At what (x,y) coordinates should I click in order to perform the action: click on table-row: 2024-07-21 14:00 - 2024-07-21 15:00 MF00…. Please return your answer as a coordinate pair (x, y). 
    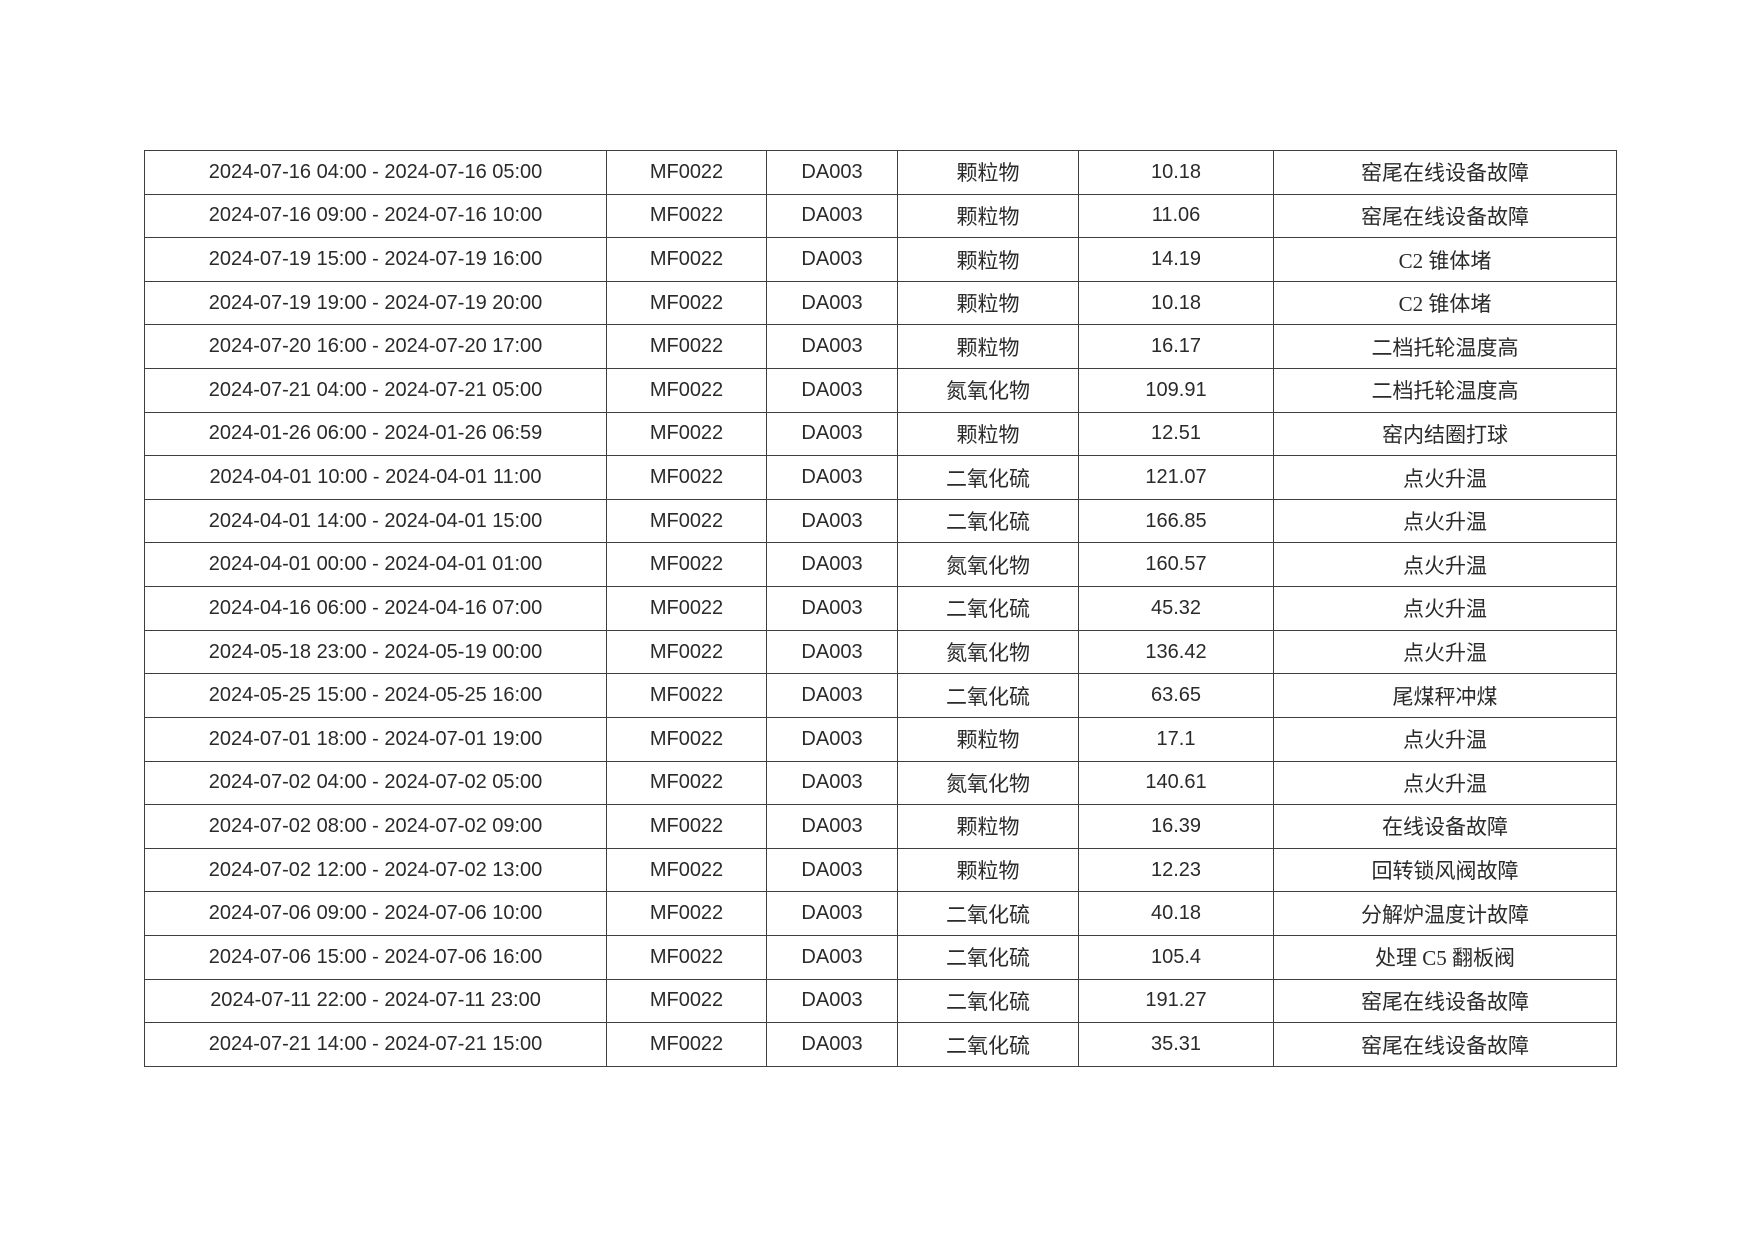
    Looking at the image, I should click on (880, 1044).